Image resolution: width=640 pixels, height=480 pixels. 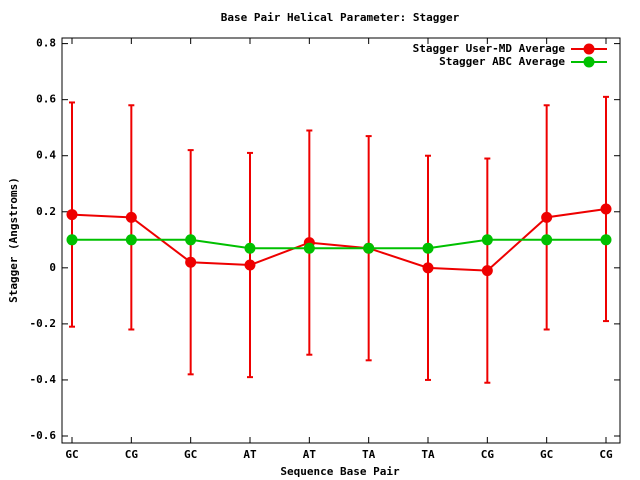 What do you see at coordinates (339, 244) in the screenshot?
I see `series-line` at bounding box center [339, 244].